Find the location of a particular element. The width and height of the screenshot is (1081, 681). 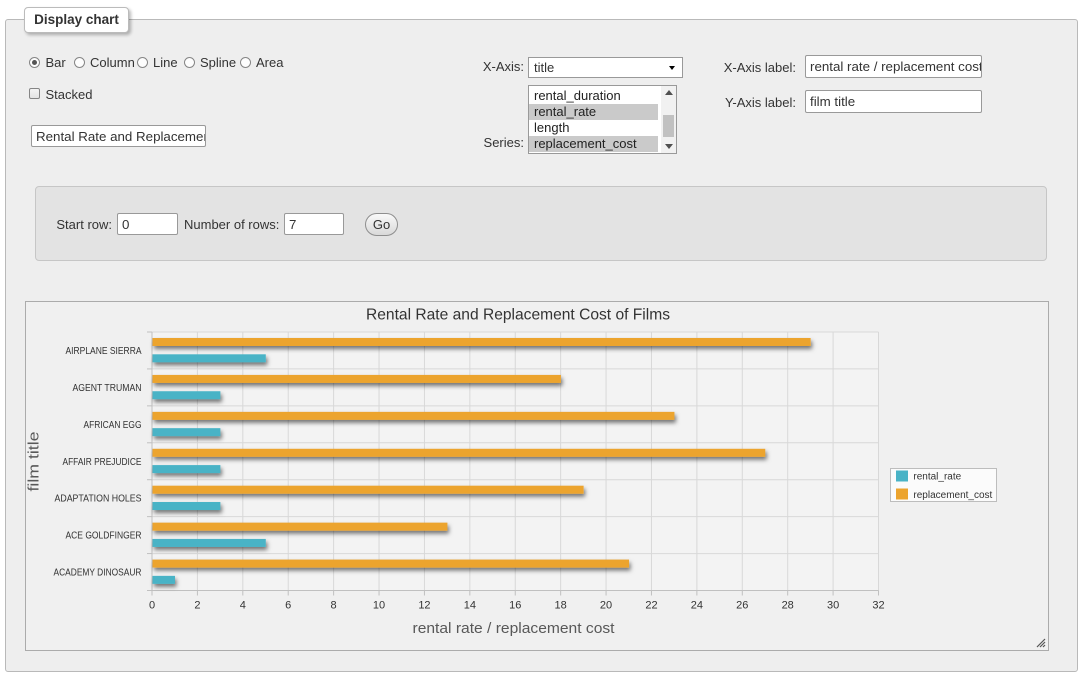

svg-text: 28 is located at coordinates (788, 606).